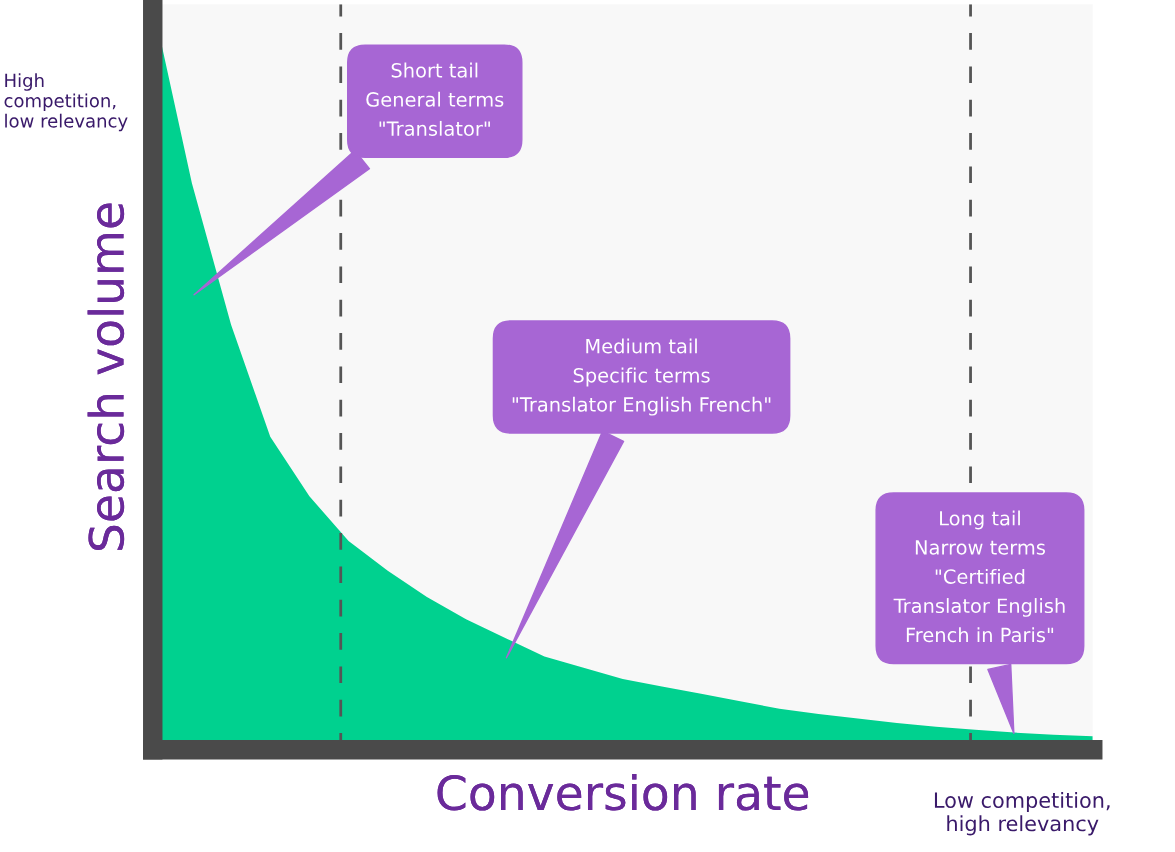  I want to click on annotation: Long tail Narrow terms "Certified Translator English French in Paris", so click(979, 576).